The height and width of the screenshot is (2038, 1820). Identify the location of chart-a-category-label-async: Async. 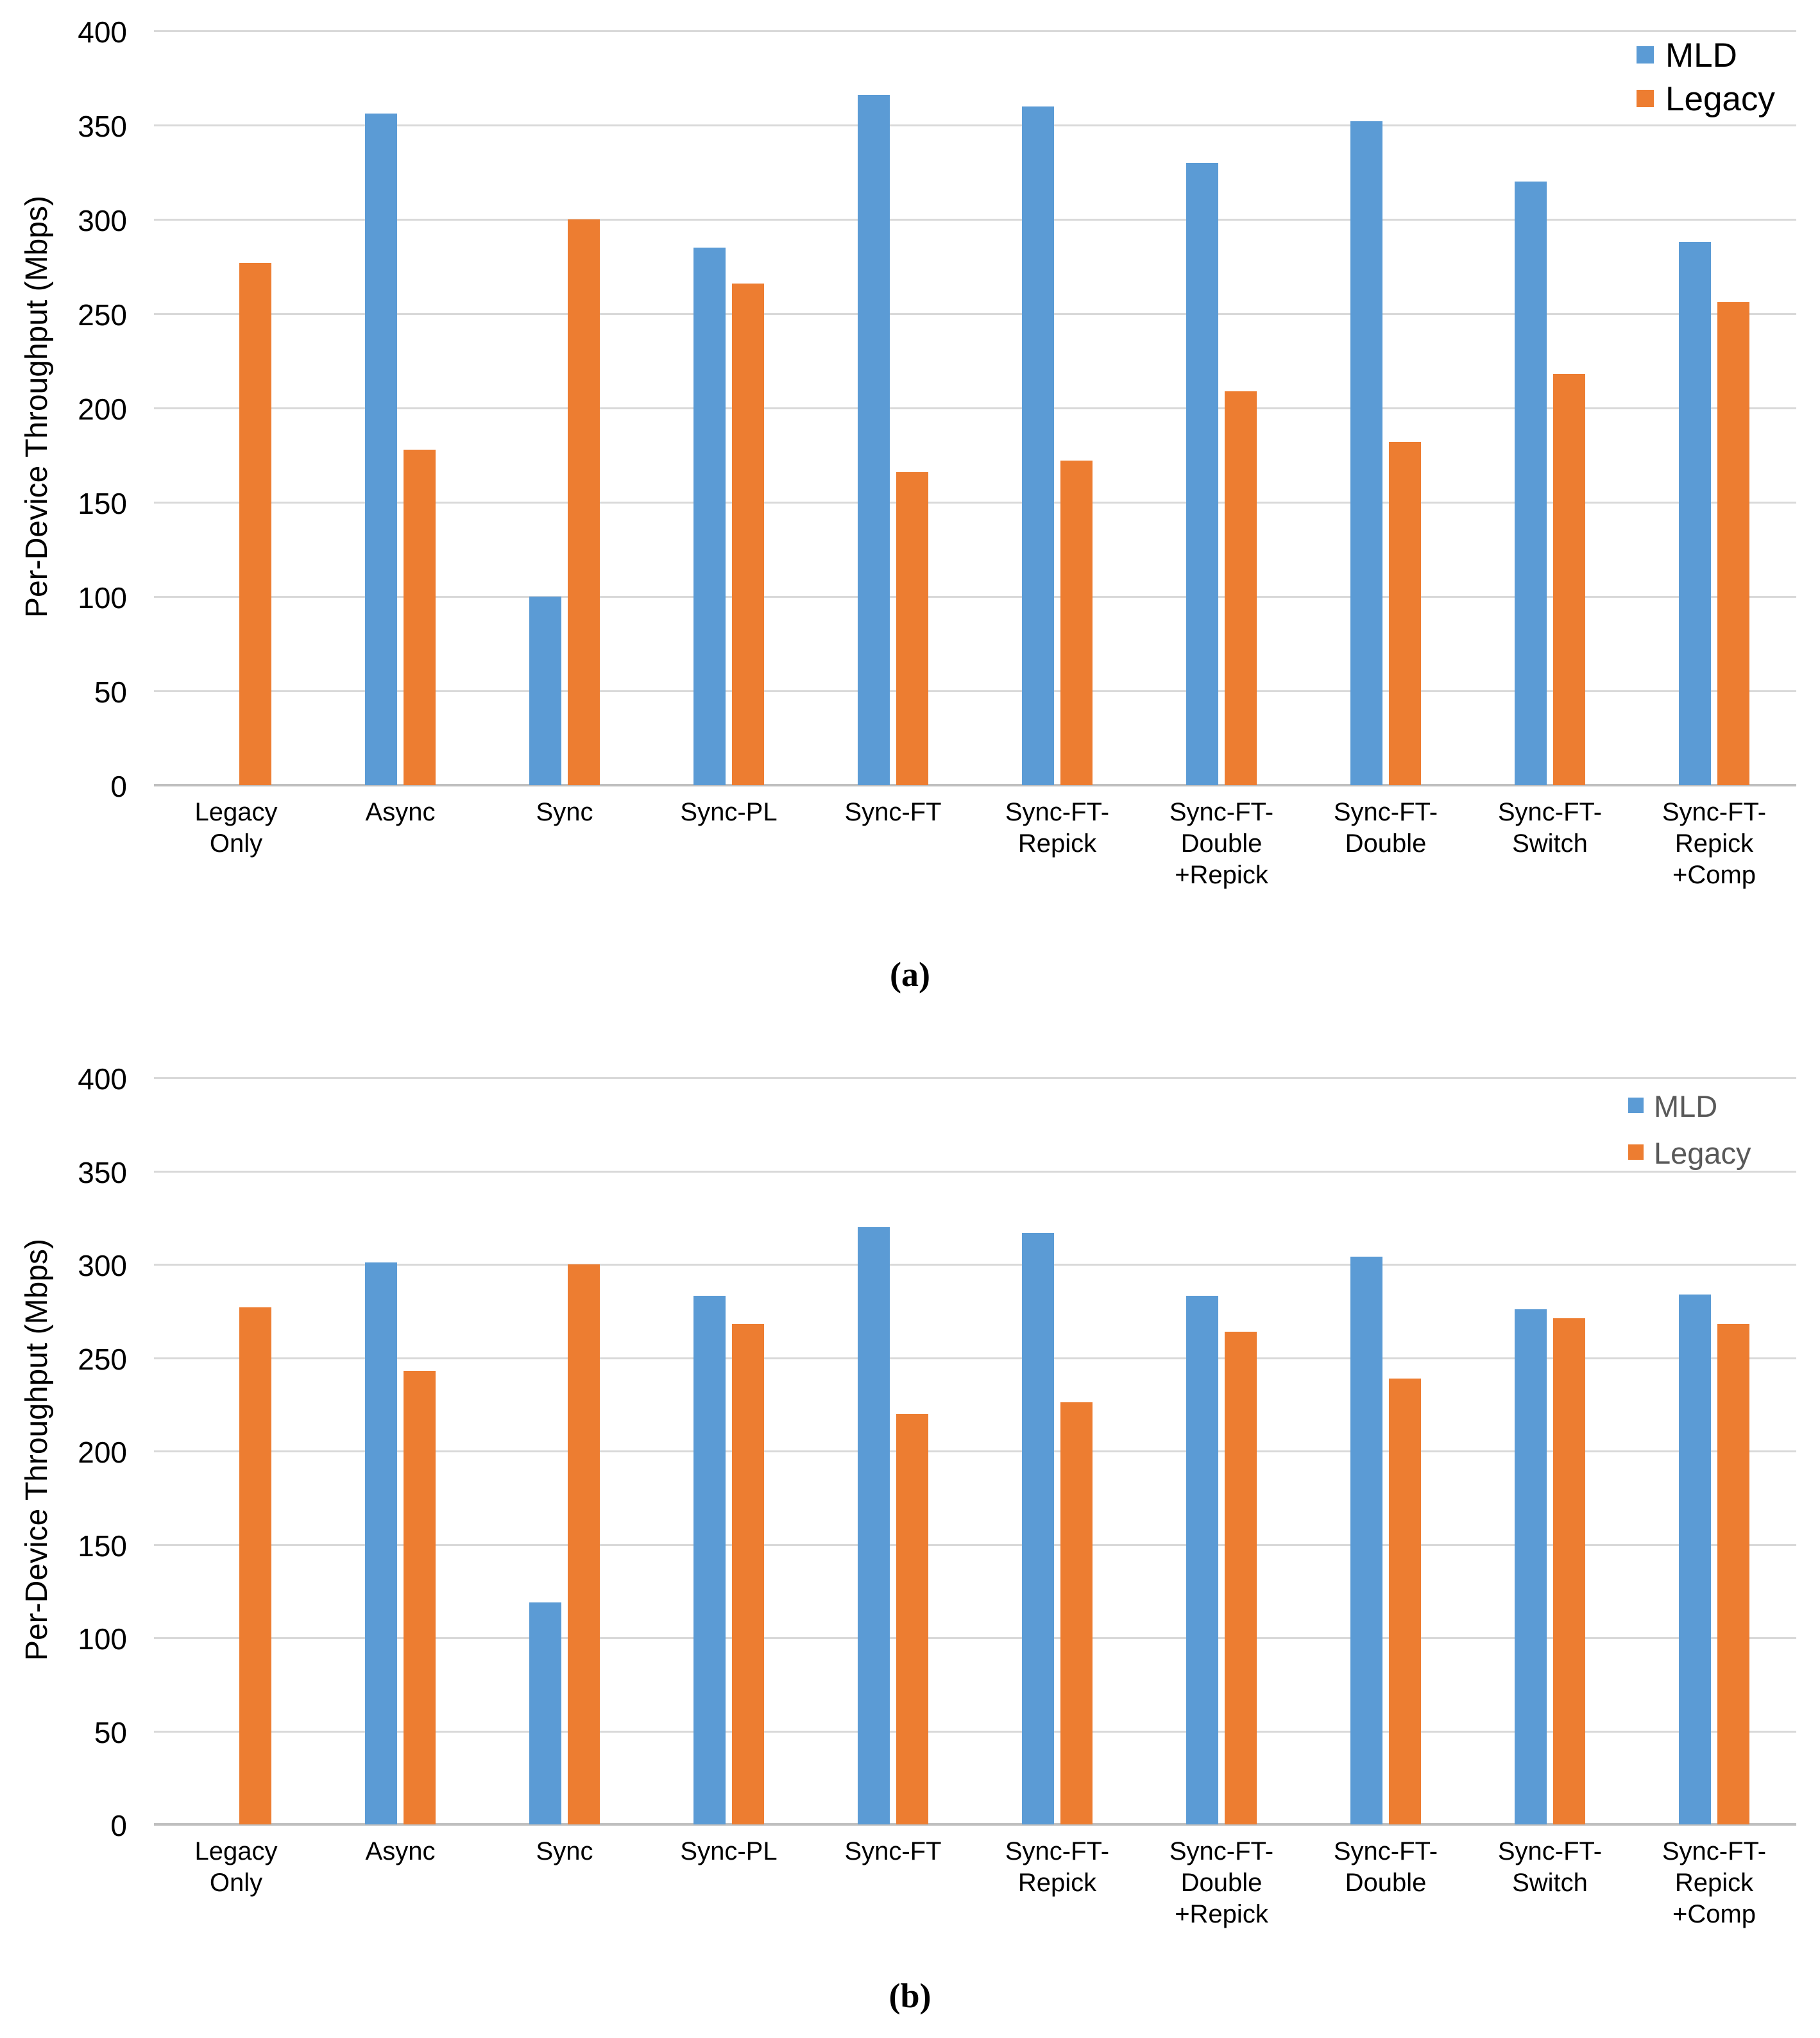
(400, 812).